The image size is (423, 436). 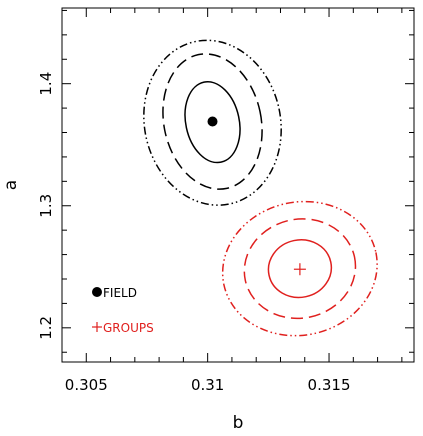 What do you see at coordinates (46, 84) in the screenshot?
I see `y-tick-label: 1.4` at bounding box center [46, 84].